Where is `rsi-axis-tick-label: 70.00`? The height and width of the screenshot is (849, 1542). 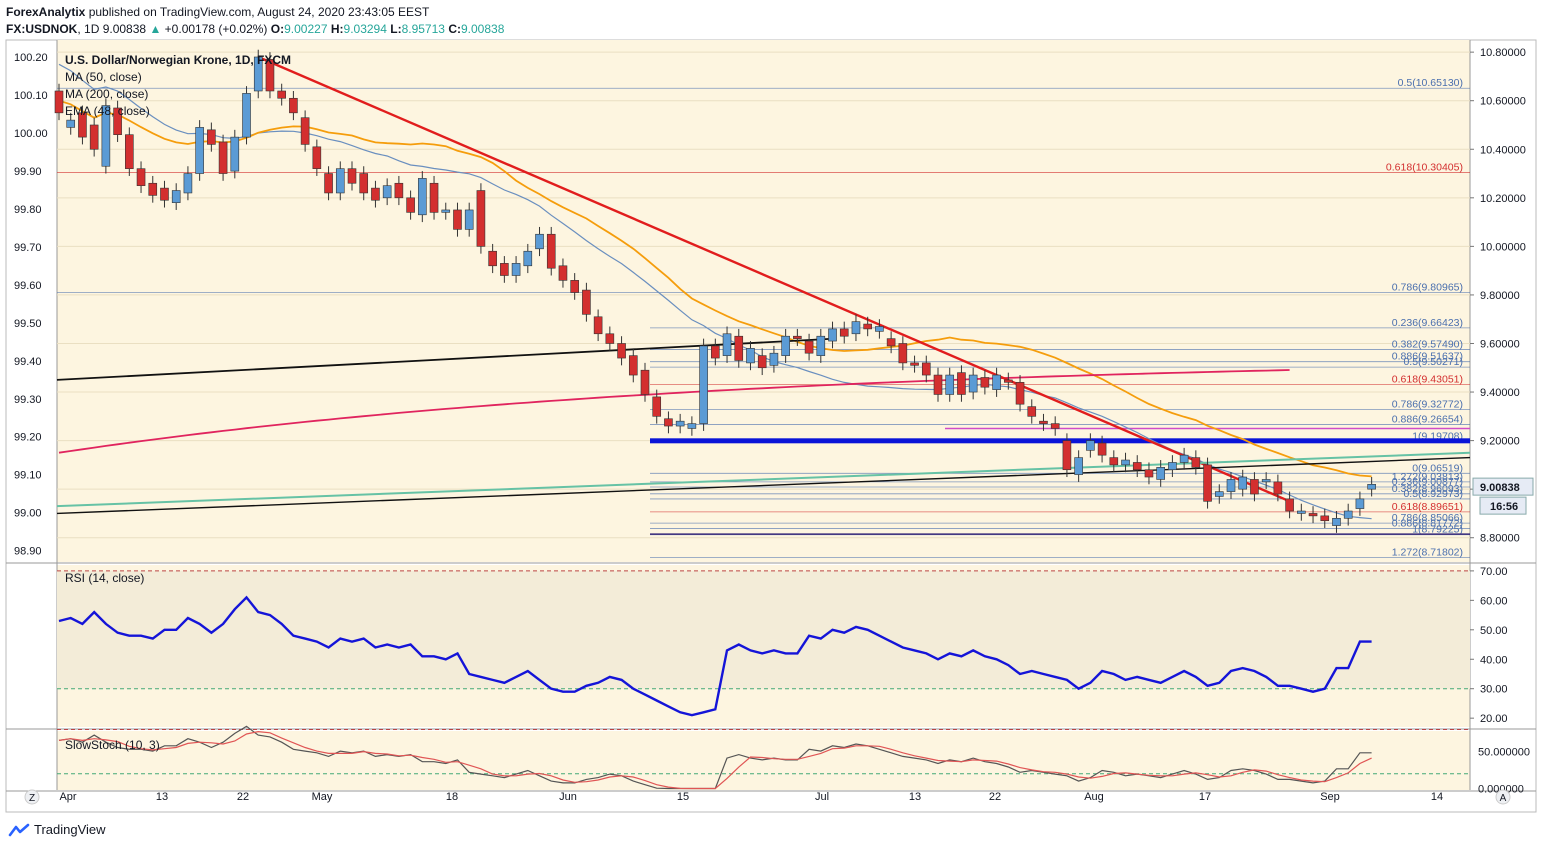 rsi-axis-tick-label: 70.00 is located at coordinates (1494, 572).